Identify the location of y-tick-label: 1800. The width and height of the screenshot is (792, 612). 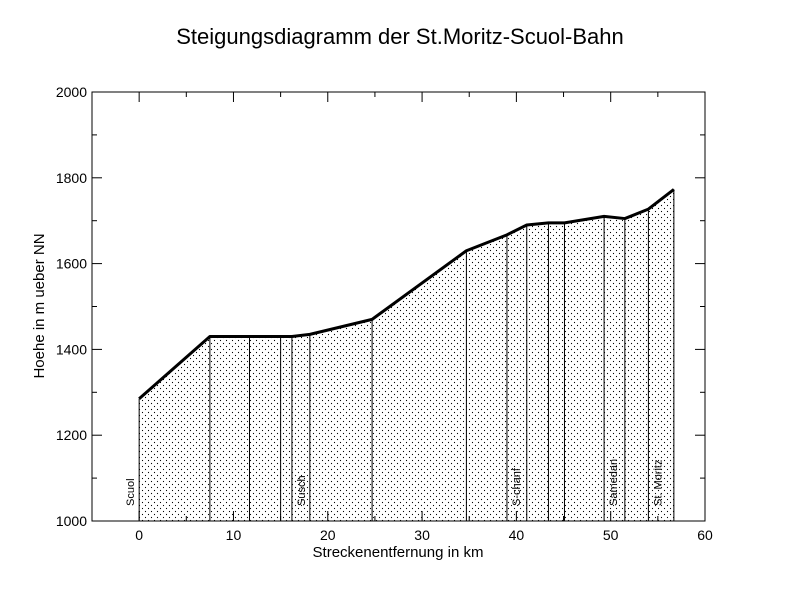
(71, 178).